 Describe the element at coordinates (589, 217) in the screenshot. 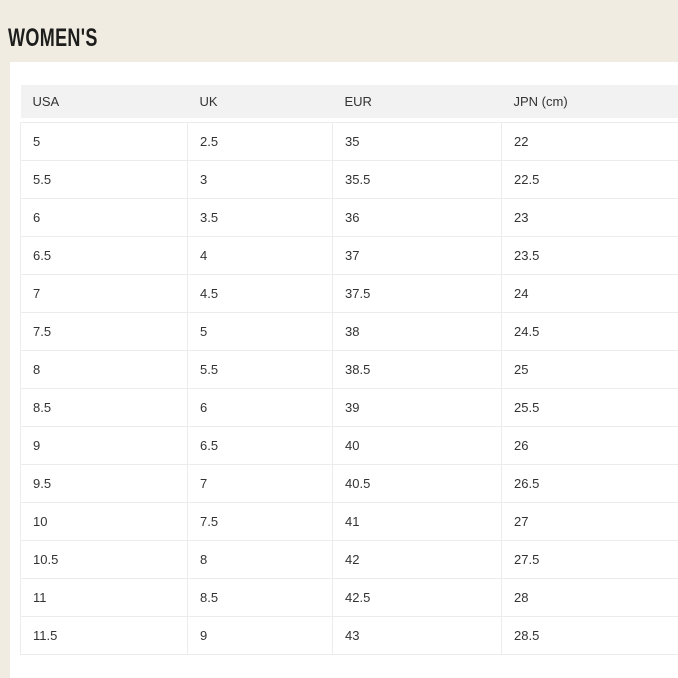

I see `table-cell: 23` at that location.